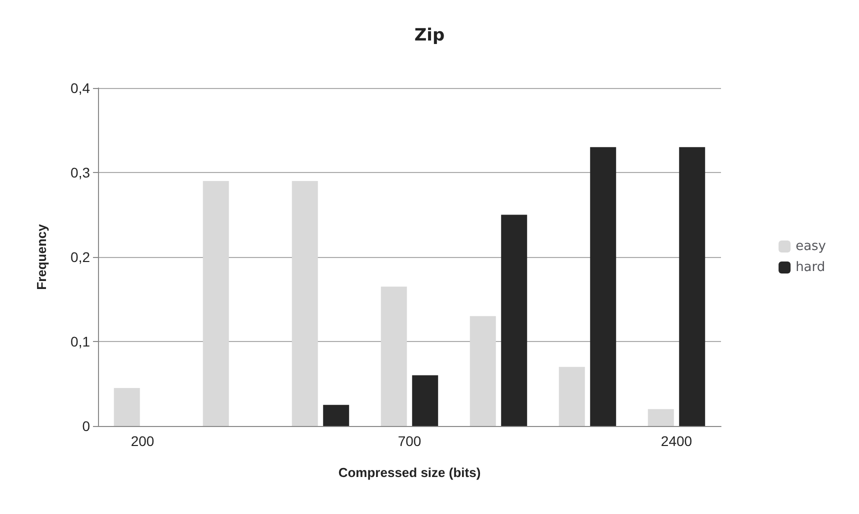  What do you see at coordinates (80, 257) in the screenshot?
I see `y-tick-label: 0,2` at bounding box center [80, 257].